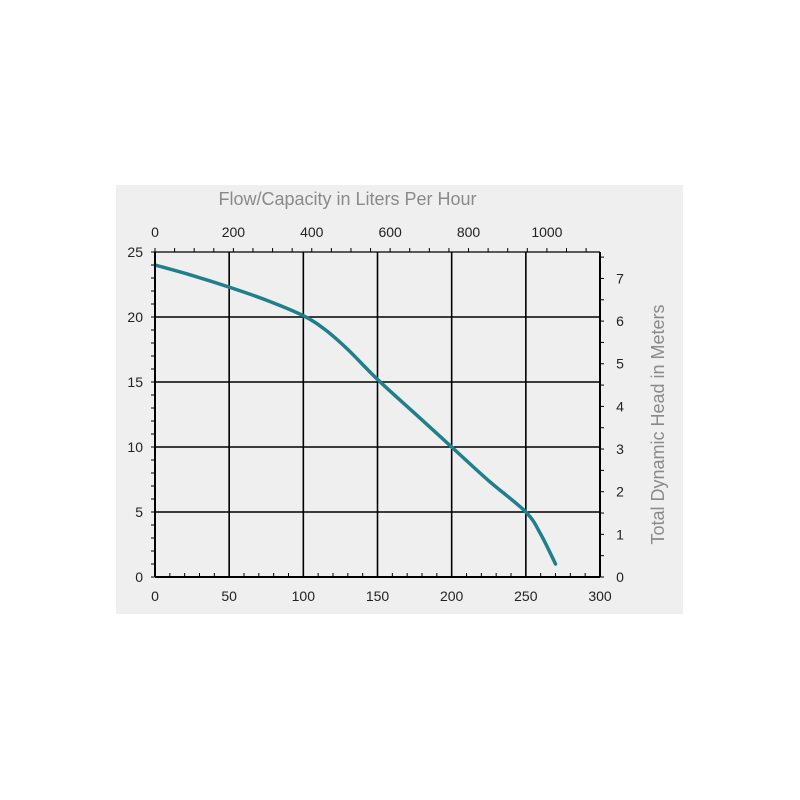 The image size is (800, 800). I want to click on right-tick-label: 0, so click(620, 577).